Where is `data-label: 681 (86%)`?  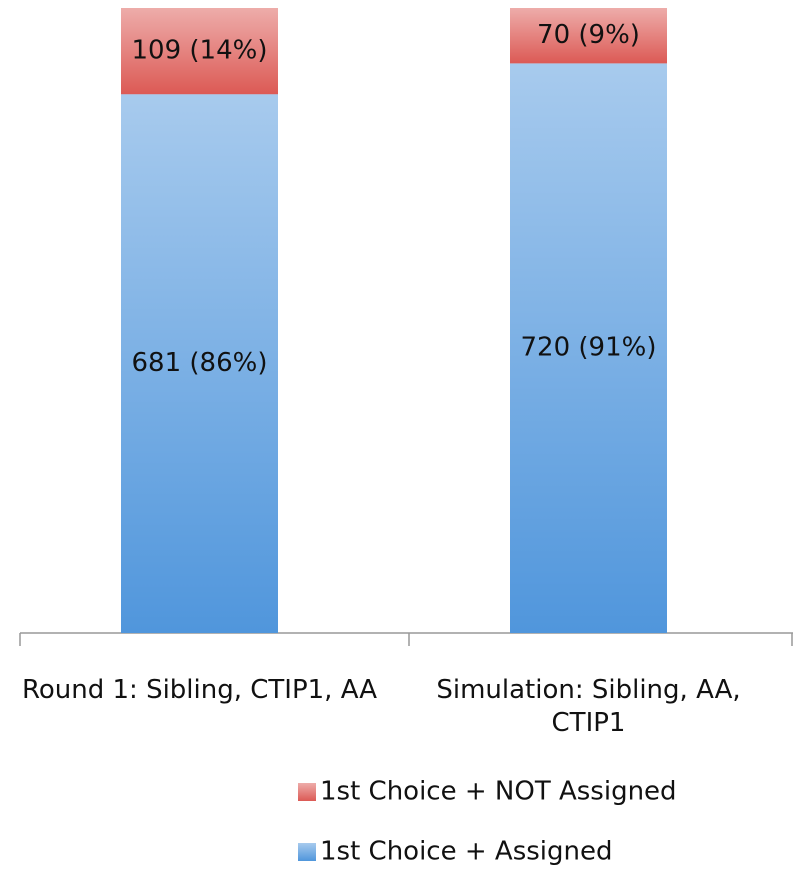 data-label: 681 (86%) is located at coordinates (200, 363).